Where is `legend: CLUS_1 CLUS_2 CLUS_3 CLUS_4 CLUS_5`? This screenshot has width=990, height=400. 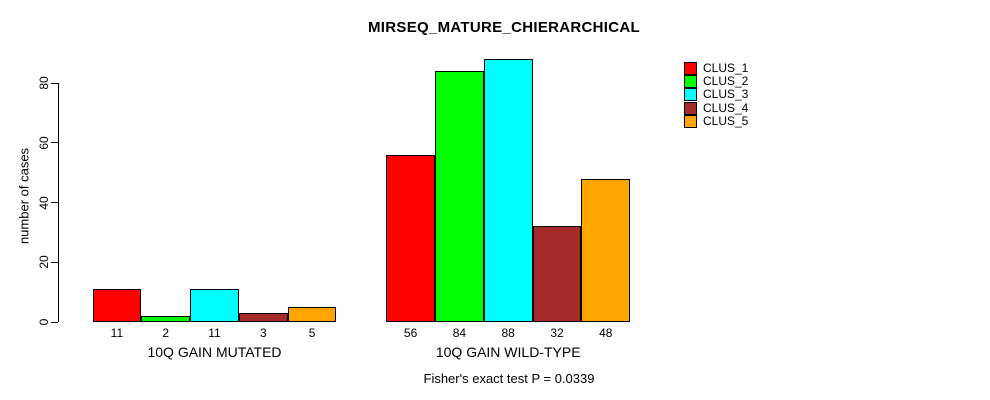
legend: CLUS_1 CLUS_2 CLUS_3 CLUS_4 CLUS_5 is located at coordinates (716, 95).